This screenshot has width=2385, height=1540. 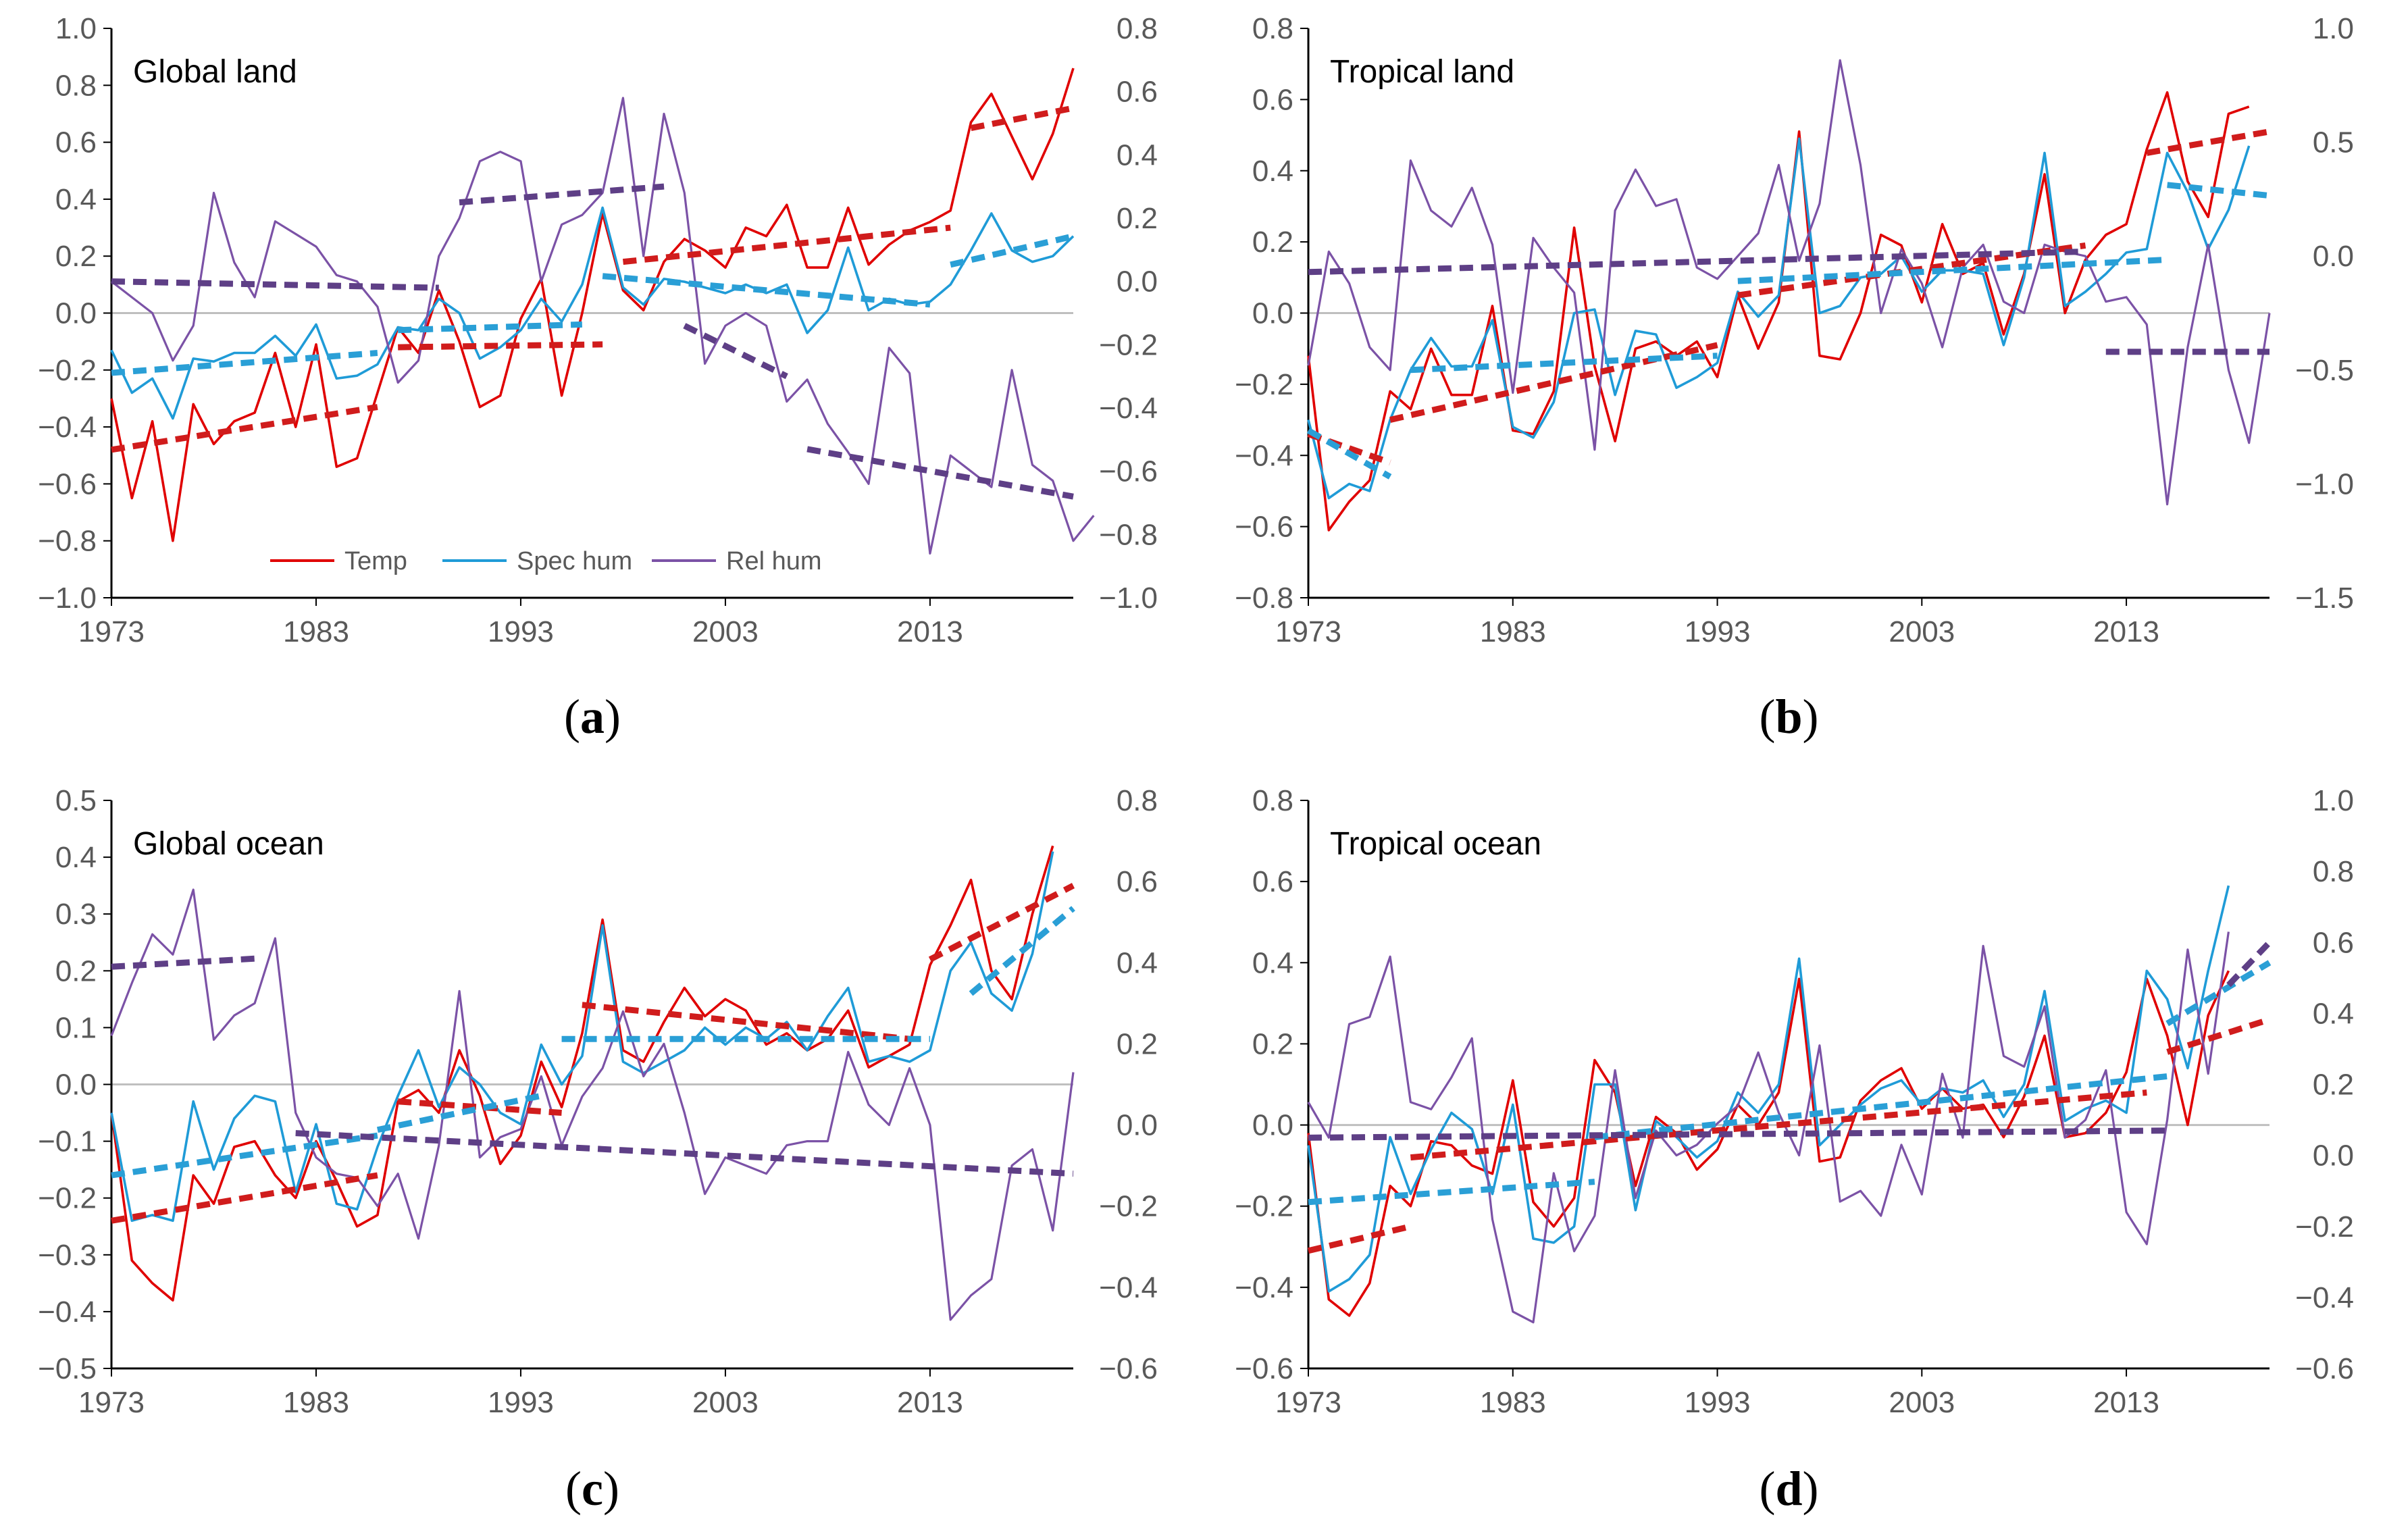 I want to click on y-tick-label: 1.0, so click(x=76, y=29).